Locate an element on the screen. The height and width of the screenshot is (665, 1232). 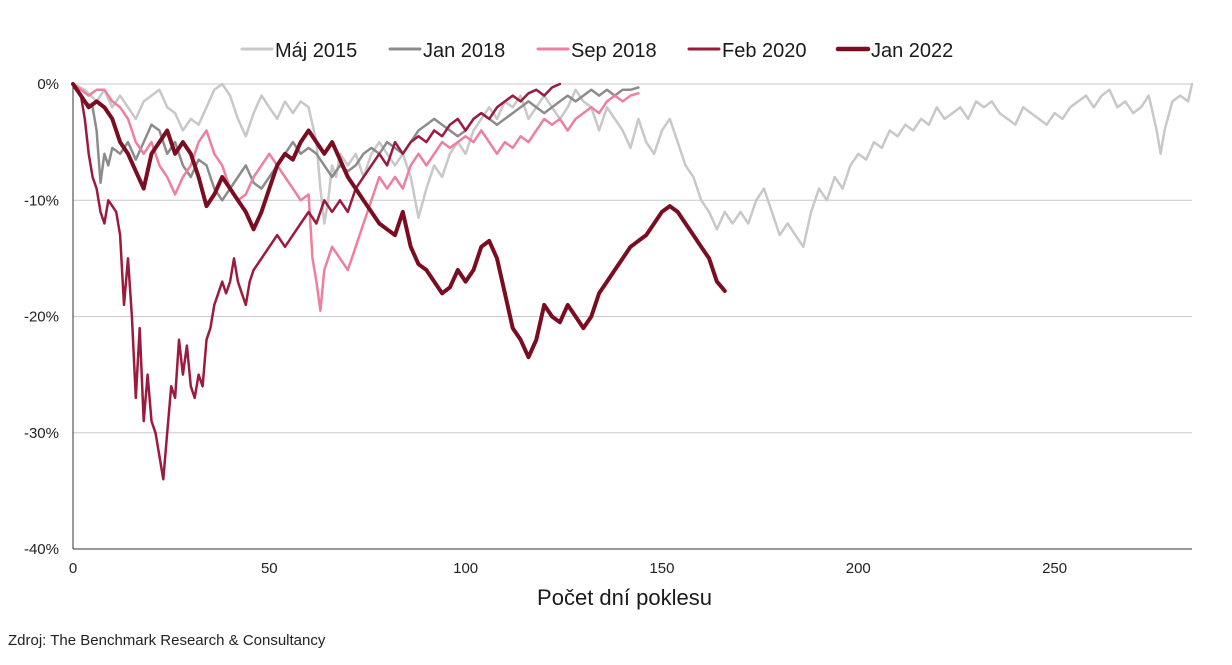
x-tick-label-2: 100 is located at coordinates (465, 568).